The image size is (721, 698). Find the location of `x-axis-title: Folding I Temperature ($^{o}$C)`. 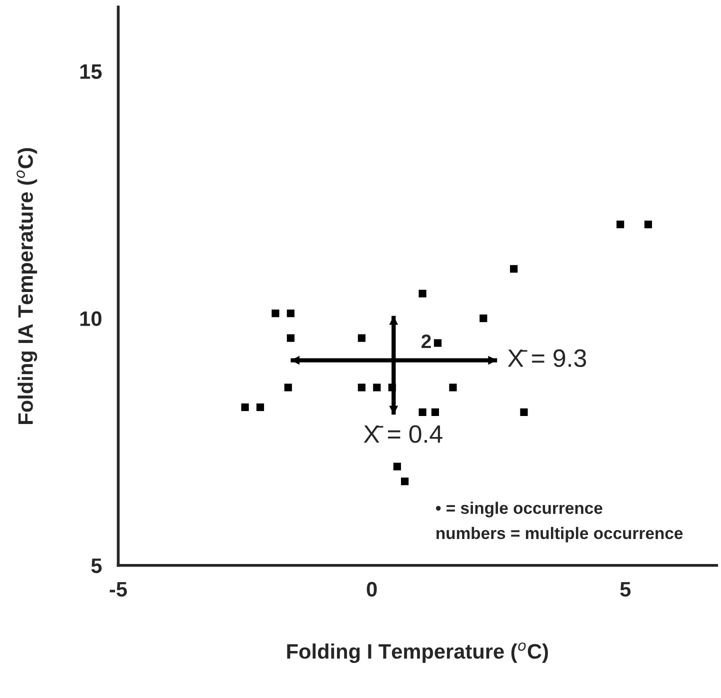

x-axis-title: Folding I Temperature ($^{o}$C) is located at coordinates (417, 652).